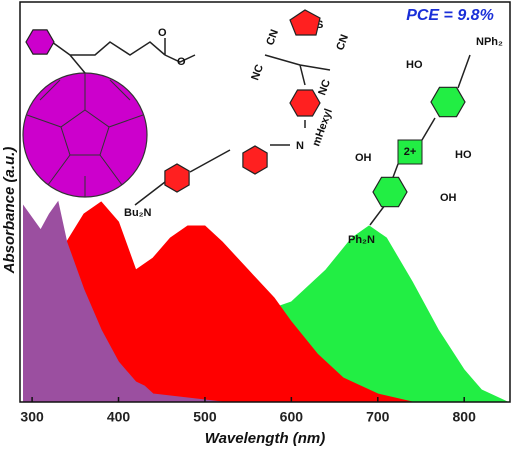  What do you see at coordinates (138, 213) in the screenshot?
I see `structure-label: Bu₂N` at bounding box center [138, 213].